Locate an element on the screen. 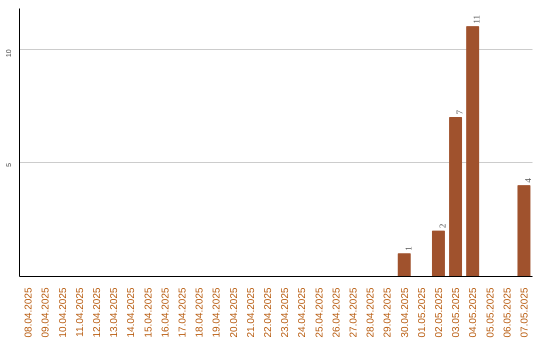  x-tick-label: 04.05.2025 is located at coordinates (474, 312).